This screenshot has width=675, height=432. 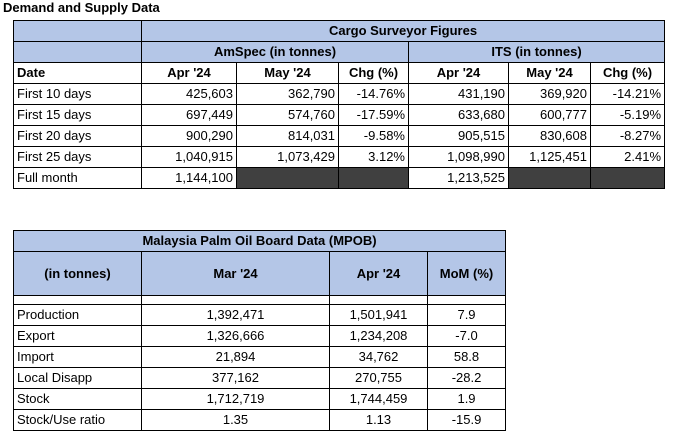 What do you see at coordinates (235, 399) in the screenshot?
I see `table-cell: 1,712,719` at bounding box center [235, 399].